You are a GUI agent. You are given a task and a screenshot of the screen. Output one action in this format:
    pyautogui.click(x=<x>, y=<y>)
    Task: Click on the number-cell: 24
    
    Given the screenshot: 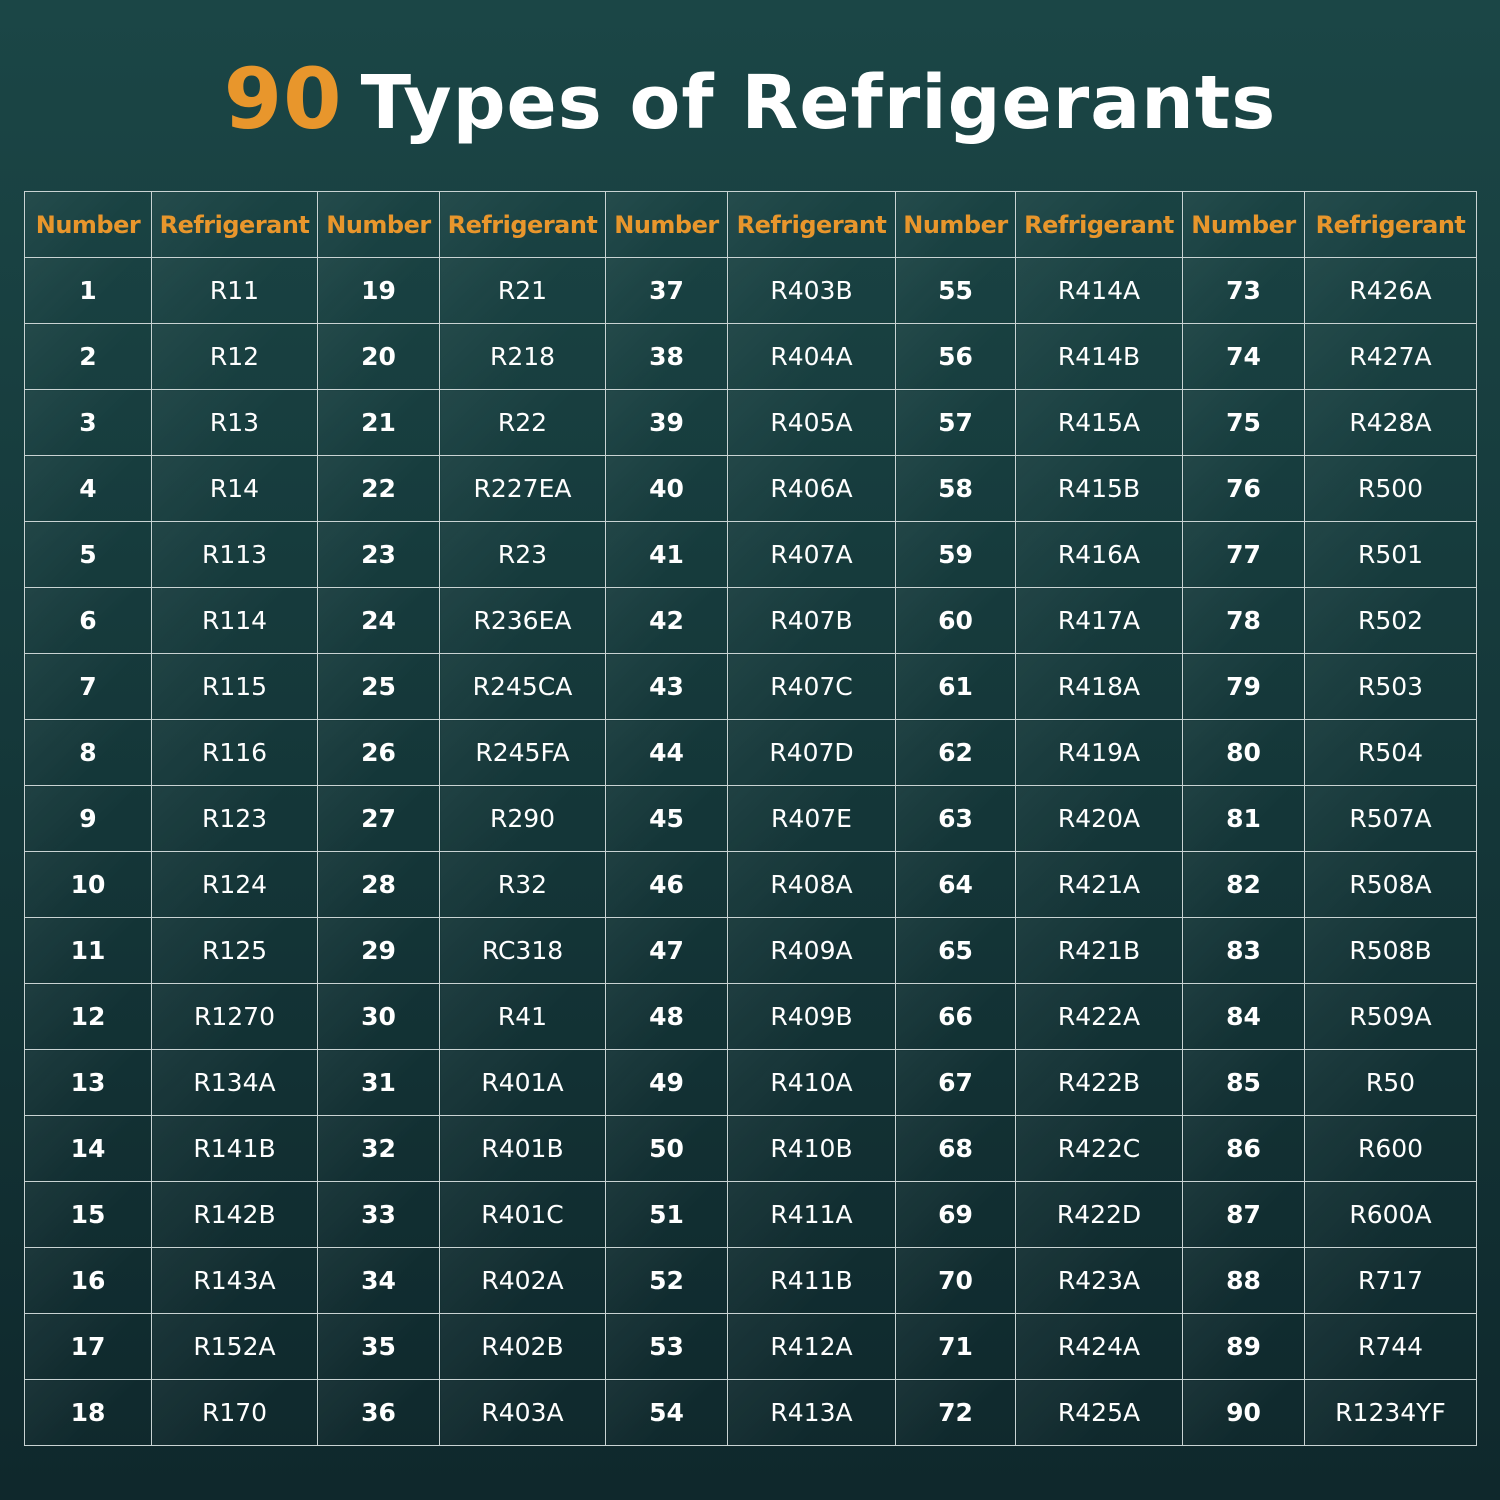 What is the action you would take?
    pyautogui.click(x=378, y=620)
    